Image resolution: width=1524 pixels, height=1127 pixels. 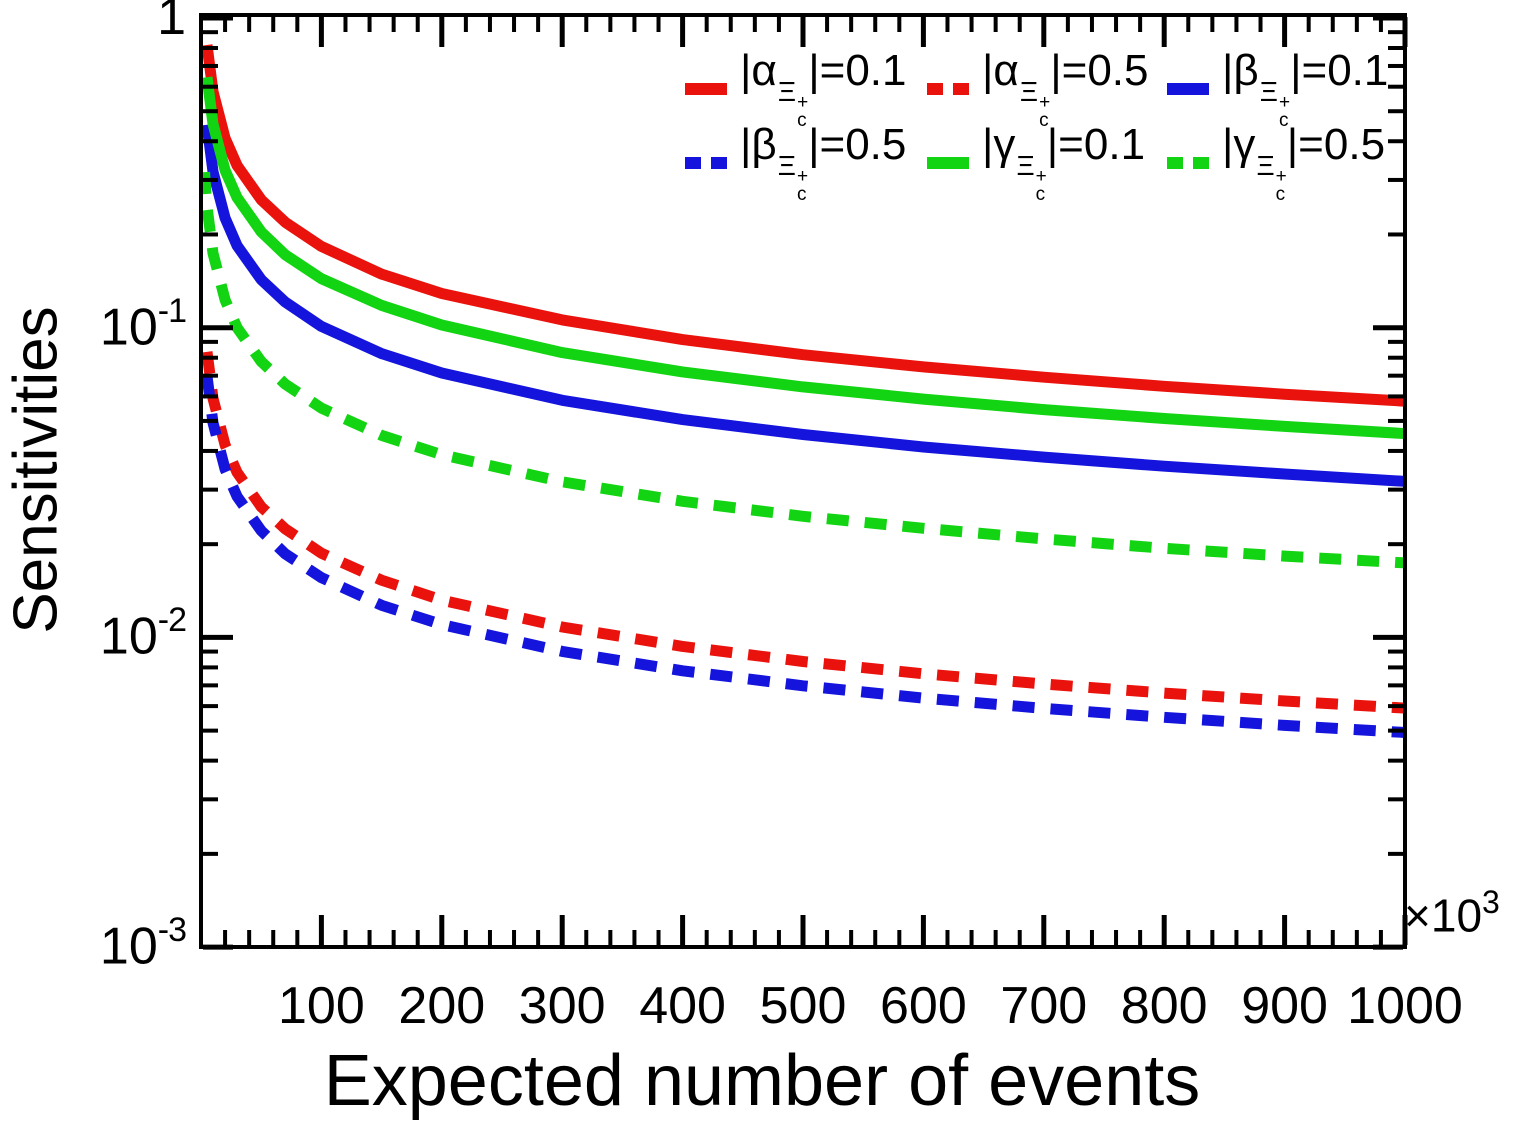 I want to click on x-tick-label: 200, so click(x=442, y=1006).